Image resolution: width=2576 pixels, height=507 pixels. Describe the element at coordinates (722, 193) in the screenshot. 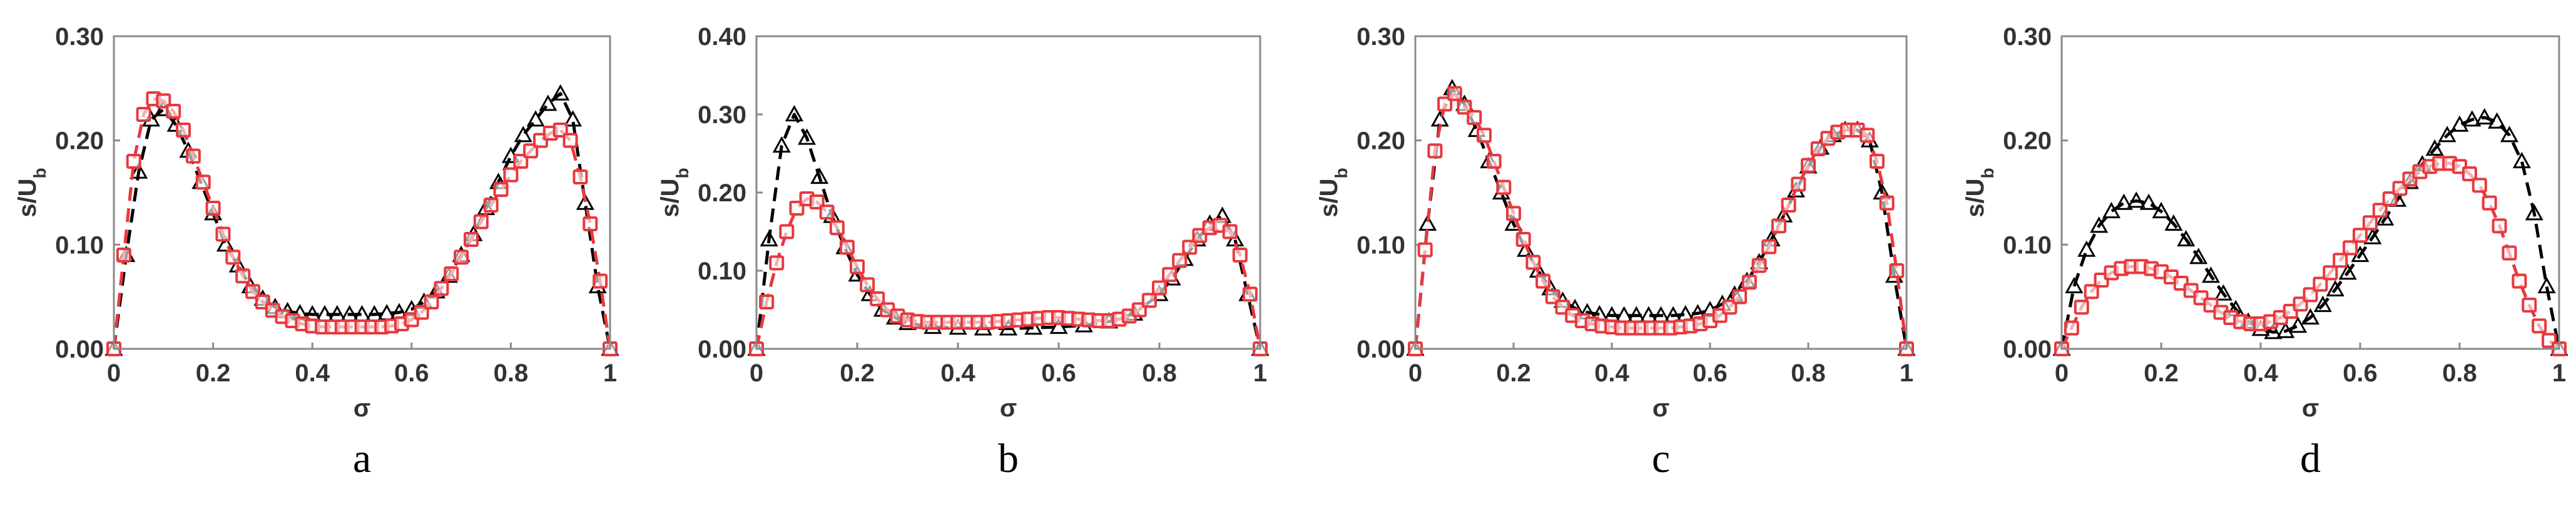

I see `y-tick-label: 0.20` at that location.